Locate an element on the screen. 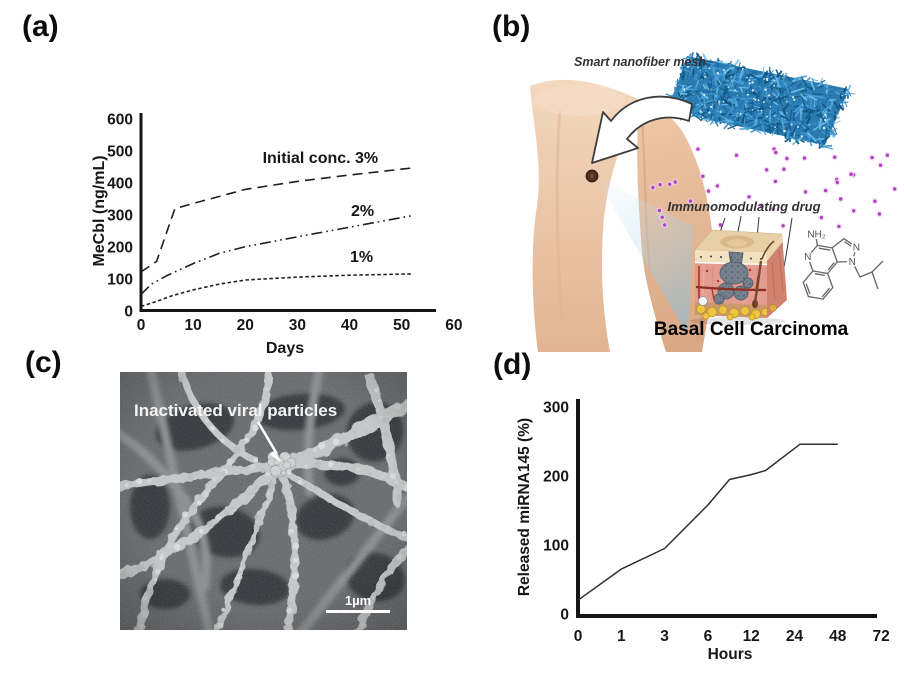 The height and width of the screenshot is (675, 904). hair-follicle is located at coordinates (763, 274).